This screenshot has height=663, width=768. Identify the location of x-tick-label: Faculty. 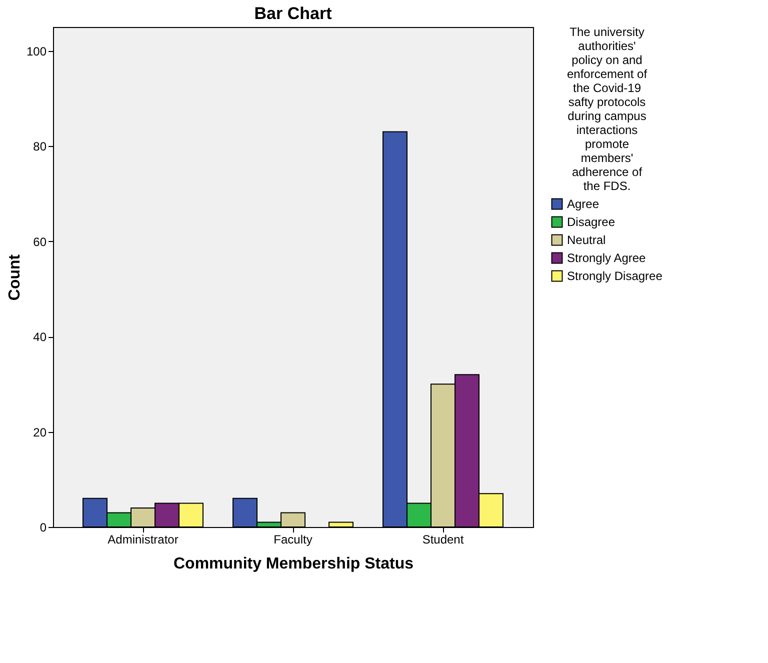
(293, 539).